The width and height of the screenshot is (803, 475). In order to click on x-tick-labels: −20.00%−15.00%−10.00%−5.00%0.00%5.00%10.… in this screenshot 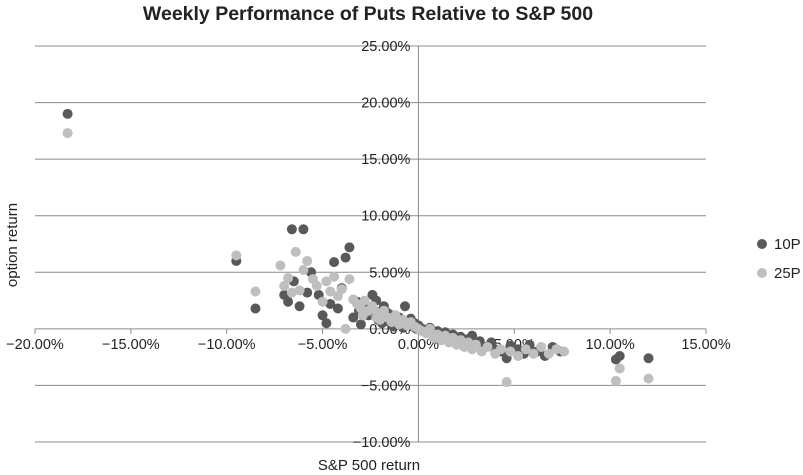, I will do `click(368, 345)`.